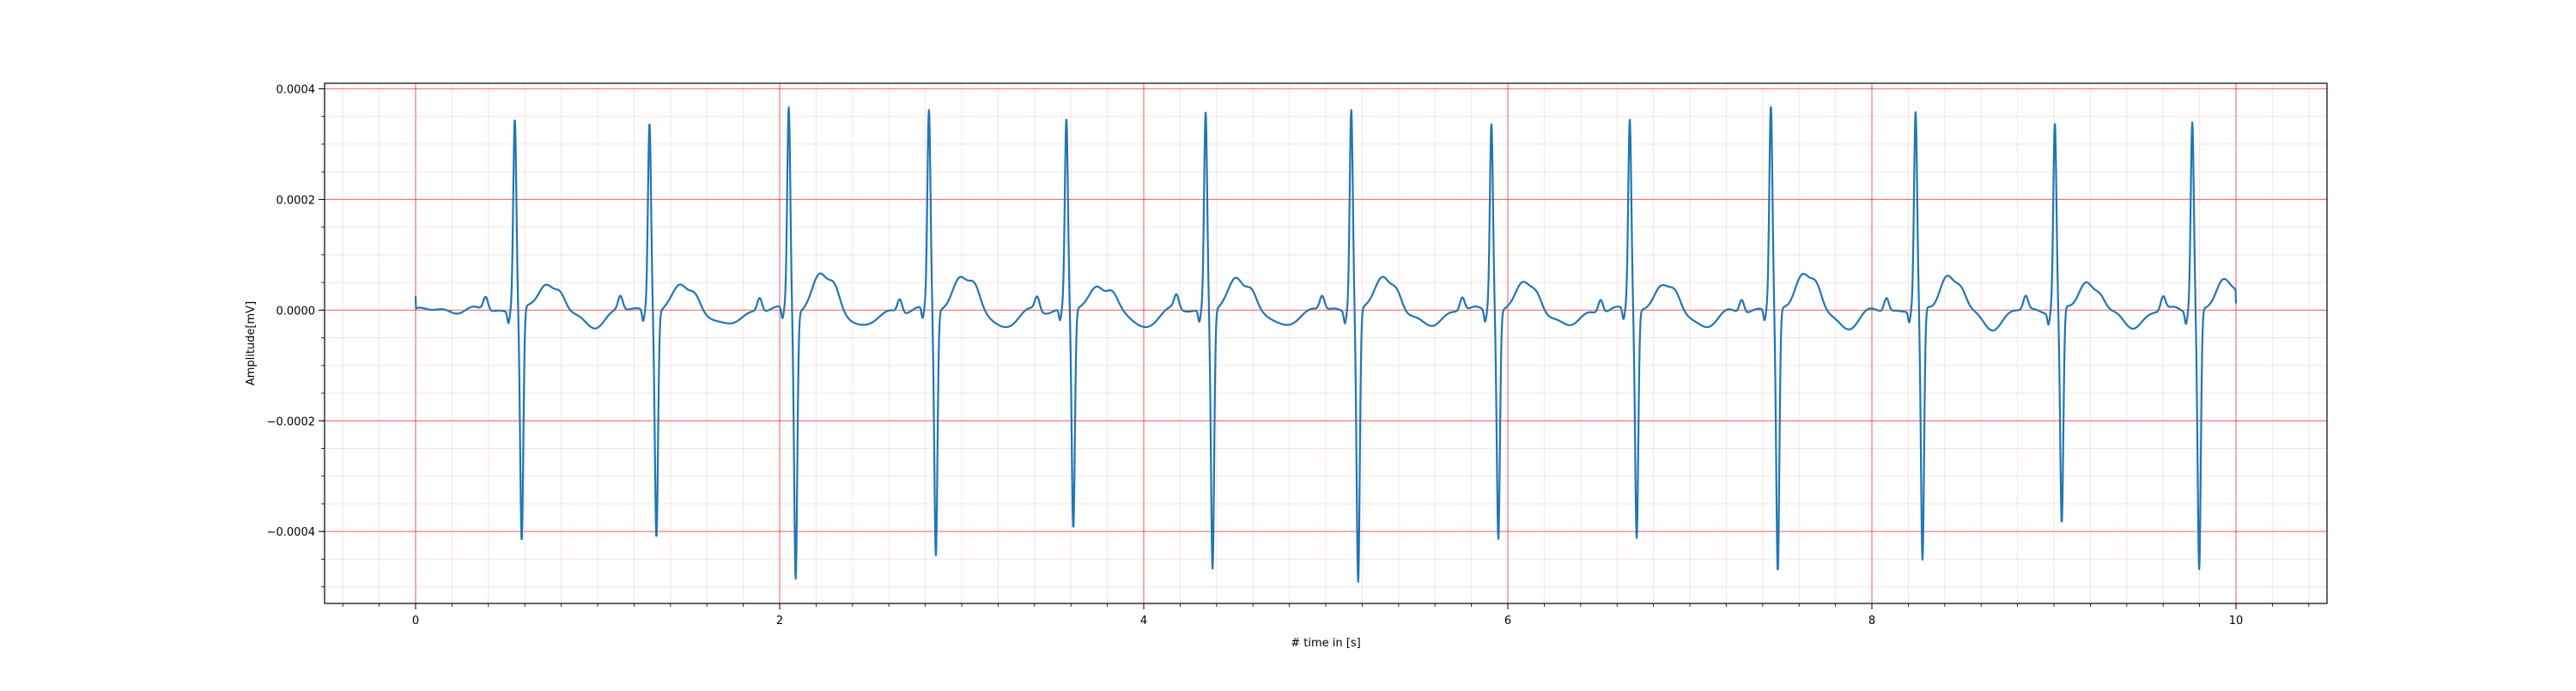 This screenshot has height=691, width=2576. I want to click on y-tick-label: 0.0002, so click(296, 200).